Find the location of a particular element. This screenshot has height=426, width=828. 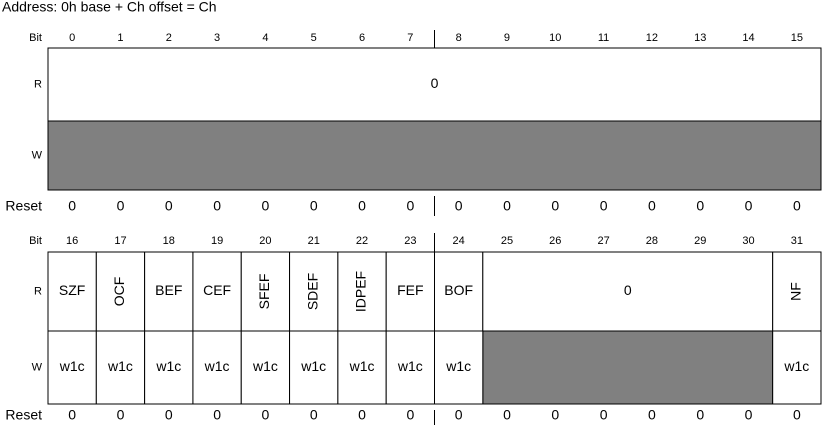

bit-number: 24 is located at coordinates (459, 241).